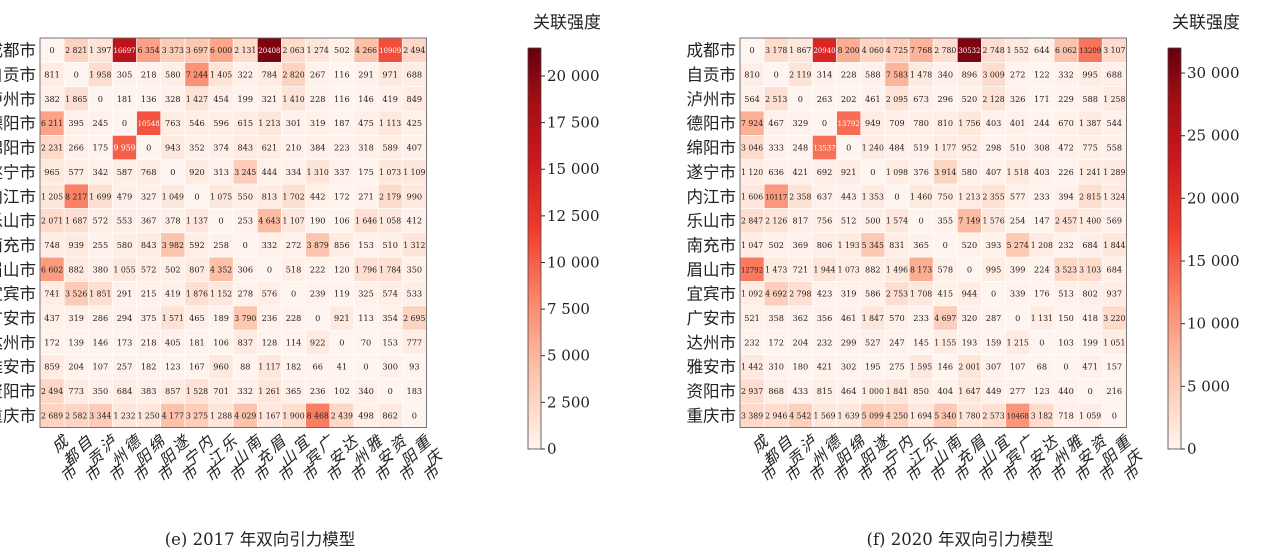 Image resolution: width=1270 pixels, height=556 pixels. Describe the element at coordinates (342, 123) in the screenshot. I see `cell-value-label: 187` at that location.